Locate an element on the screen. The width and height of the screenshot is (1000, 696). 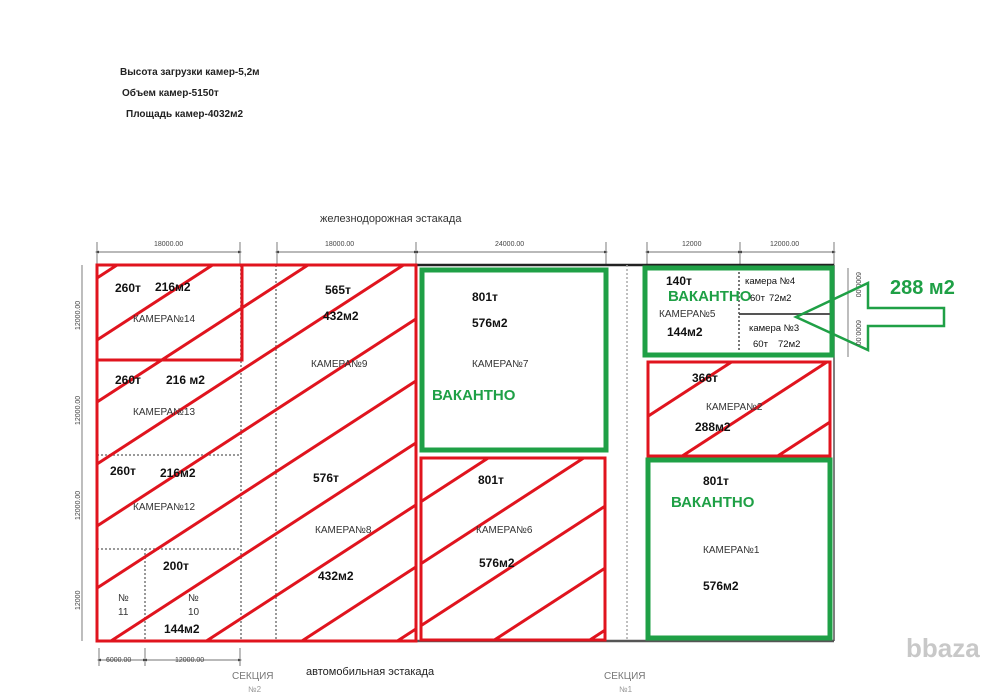
k5-tons: 140т is located at coordinates (679, 281).